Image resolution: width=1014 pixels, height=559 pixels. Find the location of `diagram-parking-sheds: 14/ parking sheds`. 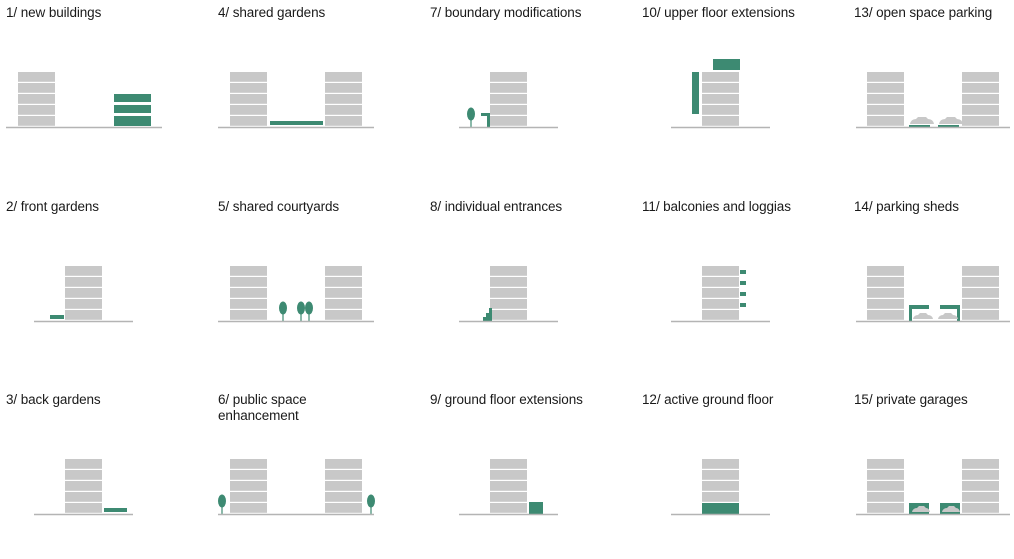

diagram-parking-sheds: 14/ parking sheds is located at coordinates (931, 280).